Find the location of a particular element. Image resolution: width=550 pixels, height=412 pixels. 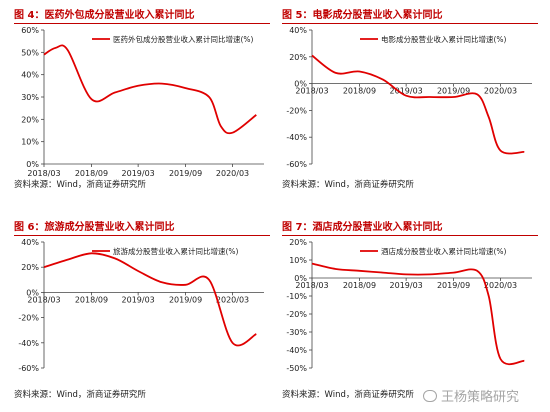

chart-title: 图 5：电影成分股营业收入累计同比 is located at coordinates (362, 15).